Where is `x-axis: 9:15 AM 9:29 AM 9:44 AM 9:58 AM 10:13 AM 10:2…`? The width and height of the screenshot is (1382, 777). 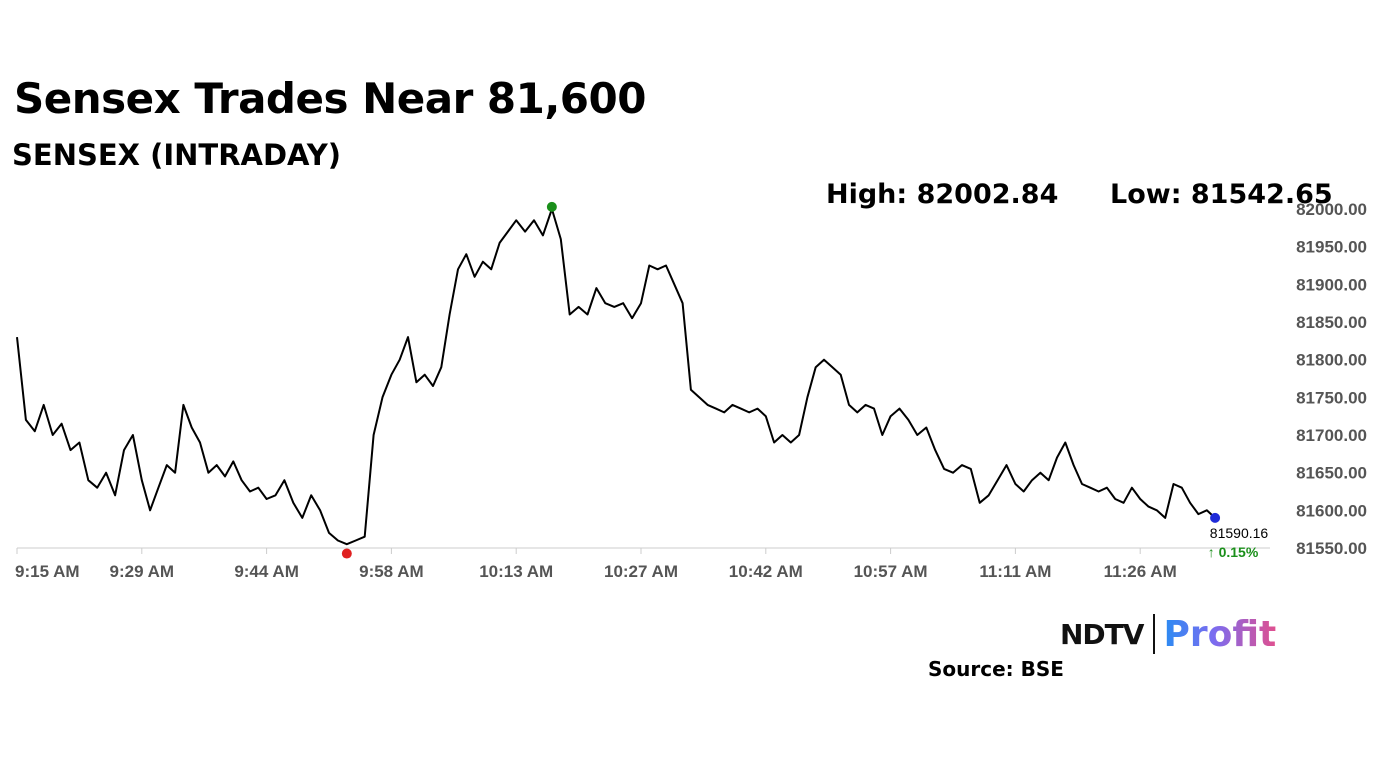
x-axis: 9:15 AM 9:29 AM 9:44 AM 9:58 AM 10:13 AM 10:2… is located at coordinates (642, 564).